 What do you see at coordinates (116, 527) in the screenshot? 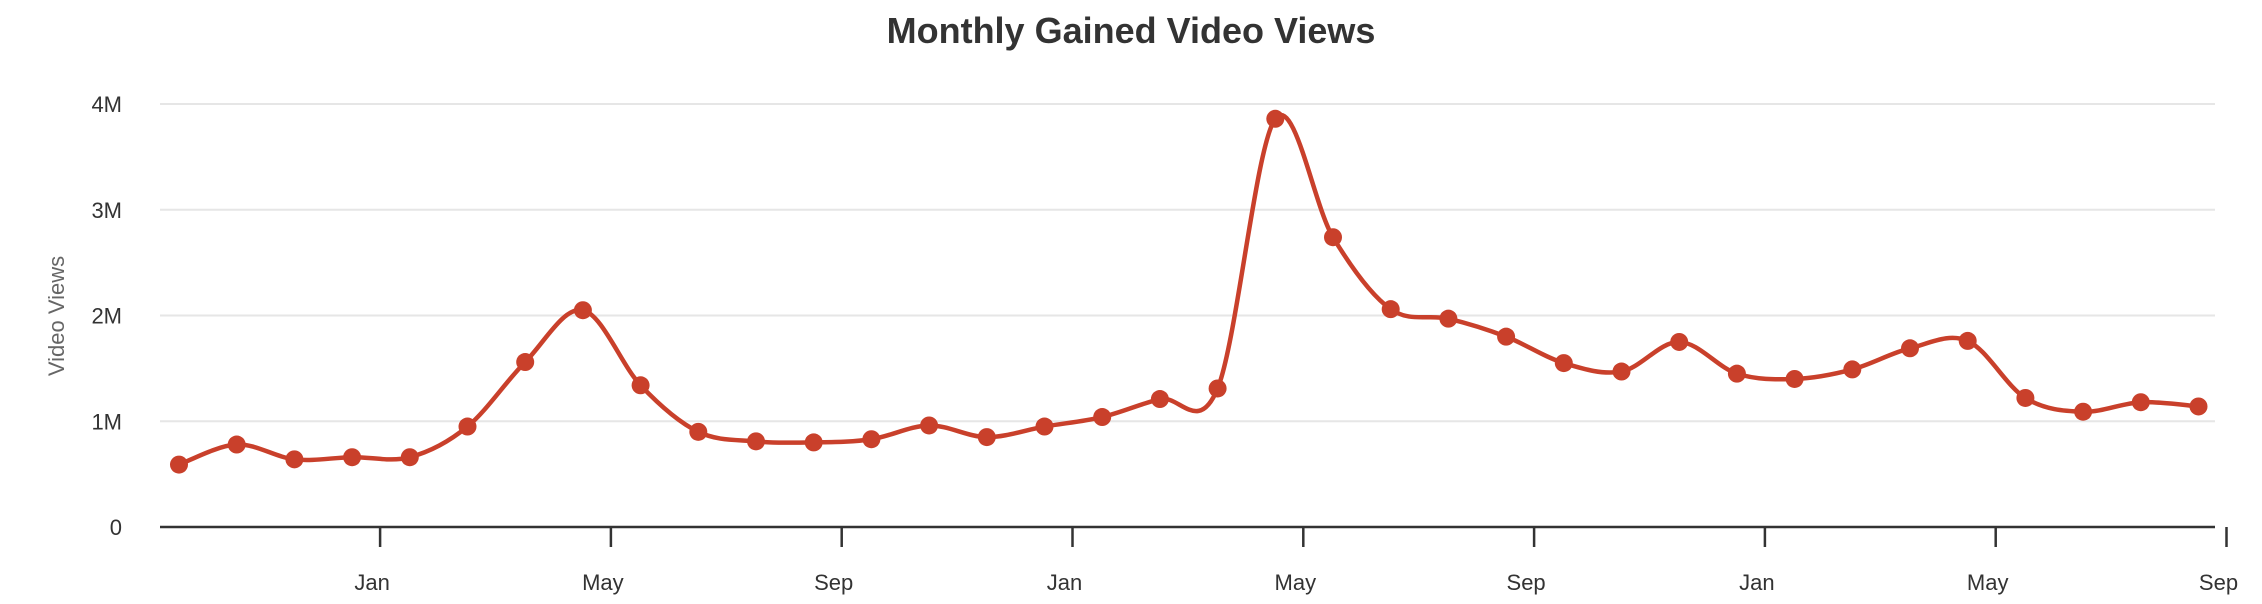
I see `y-tick-label: 0` at bounding box center [116, 527].